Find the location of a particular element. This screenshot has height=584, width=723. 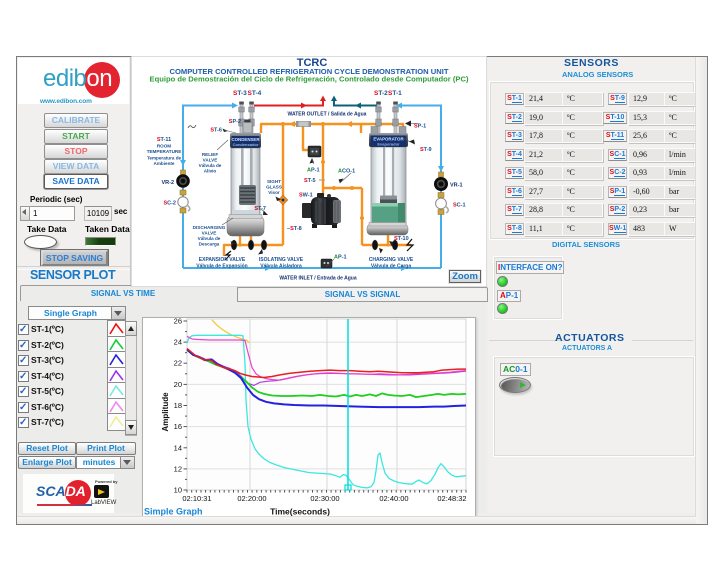

svg-text: ST-1 is located at coordinates (395, 93).